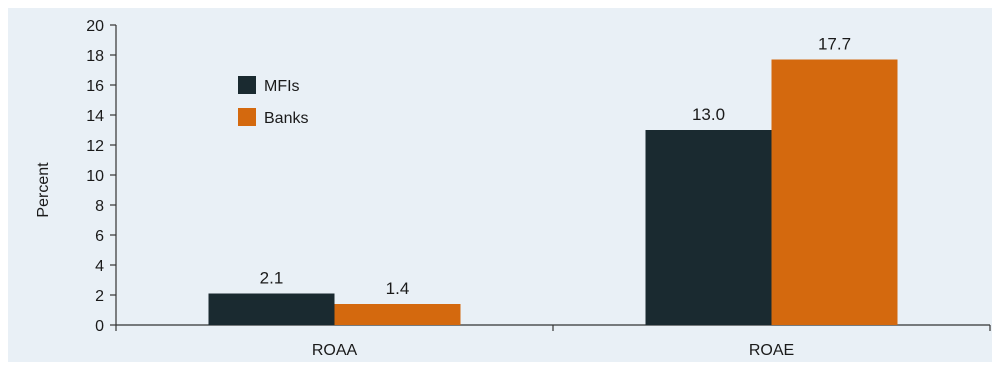 Image resolution: width=1000 pixels, height=367 pixels. Describe the element at coordinates (272, 278) in the screenshot. I see `data-label: 2.1` at that location.